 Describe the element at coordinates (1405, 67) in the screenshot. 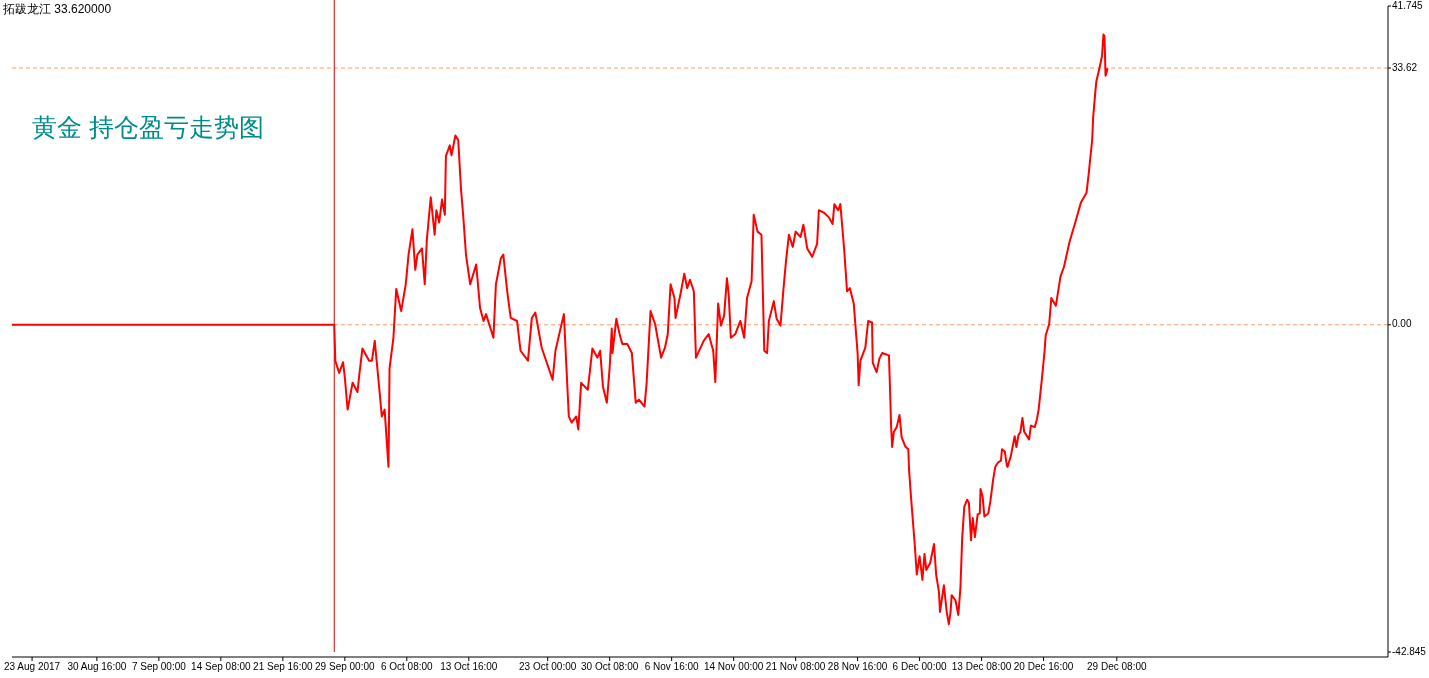

I see `y-tick-label: 33.62` at that location.